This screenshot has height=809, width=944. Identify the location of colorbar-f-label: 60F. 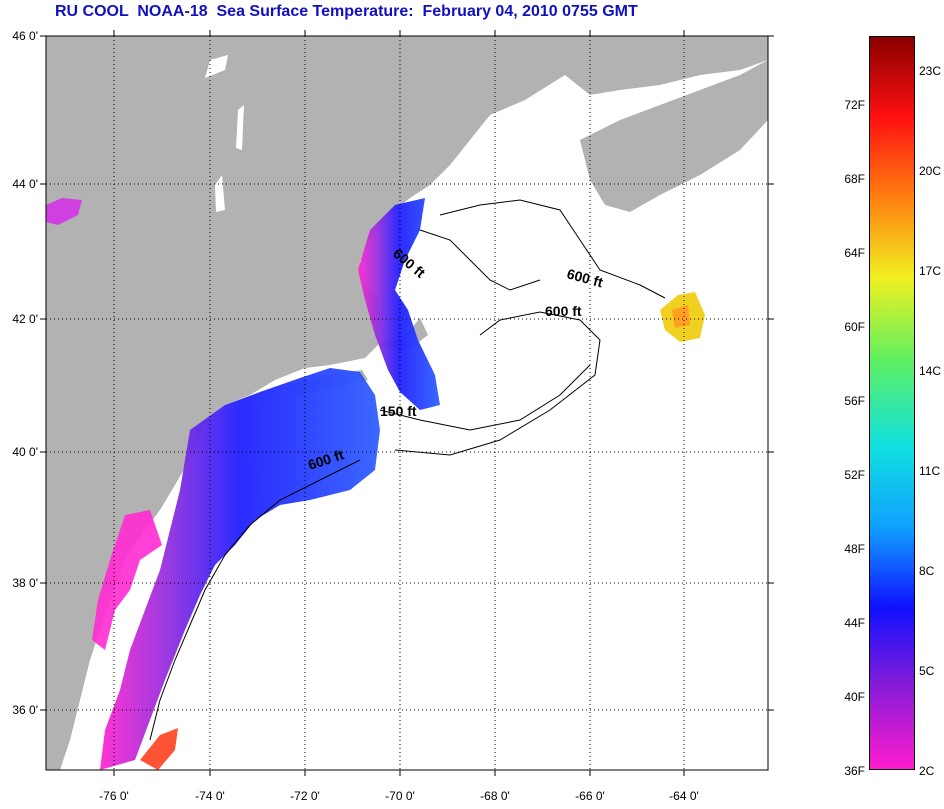
(854, 327).